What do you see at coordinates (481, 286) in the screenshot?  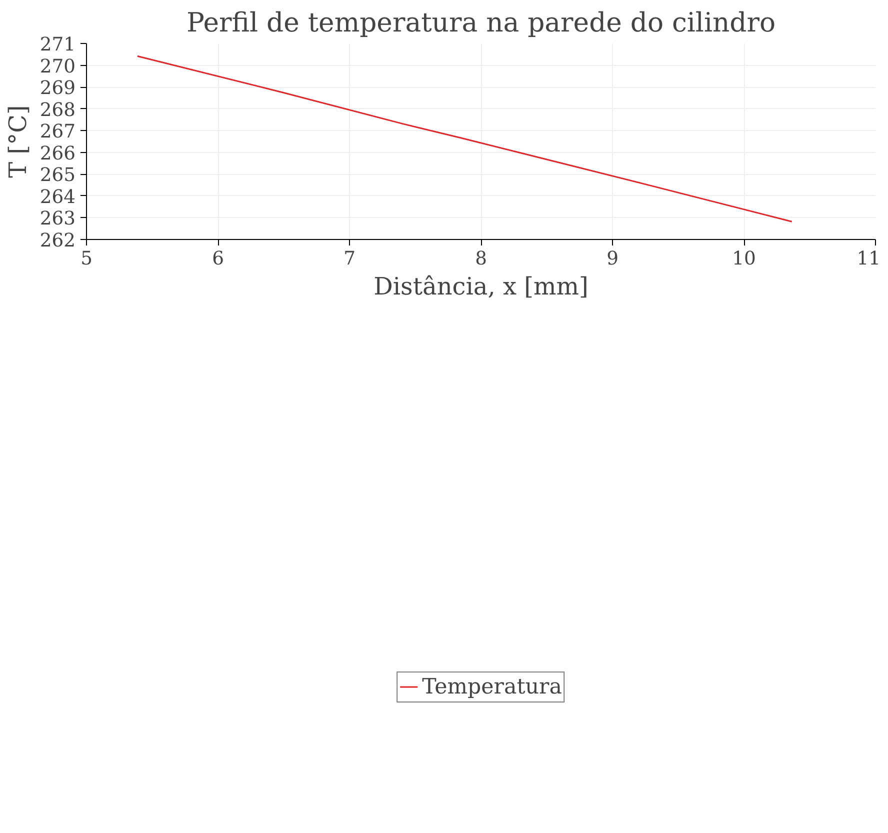 I see `x-axis-title: Distância, x [mm]` at bounding box center [481, 286].